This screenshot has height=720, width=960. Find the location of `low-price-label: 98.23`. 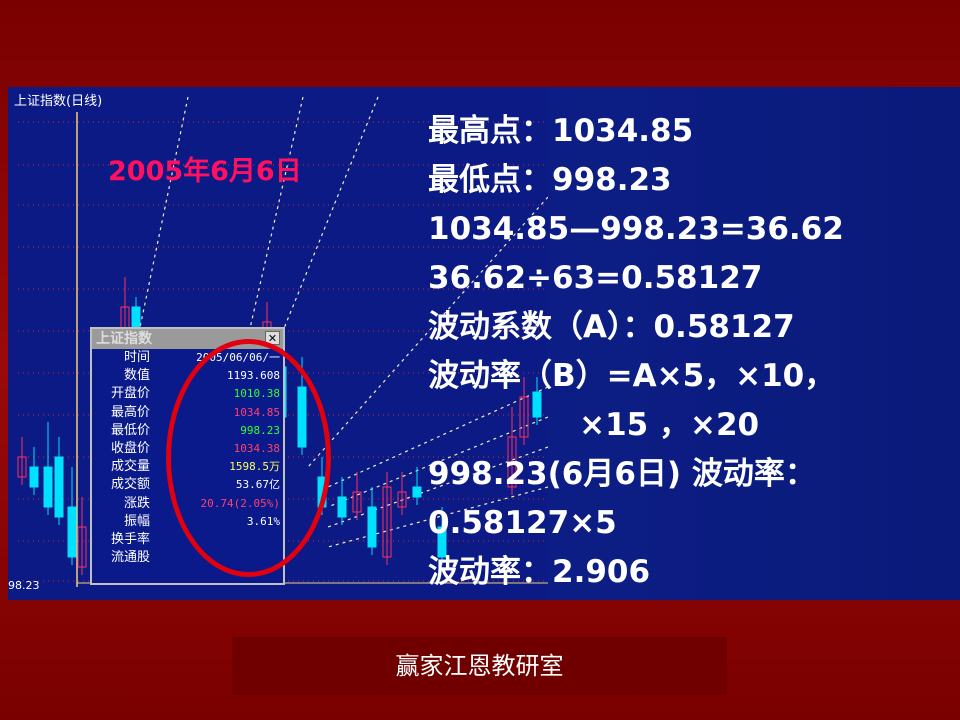

low-price-label: 98.23 is located at coordinates (24, 585).